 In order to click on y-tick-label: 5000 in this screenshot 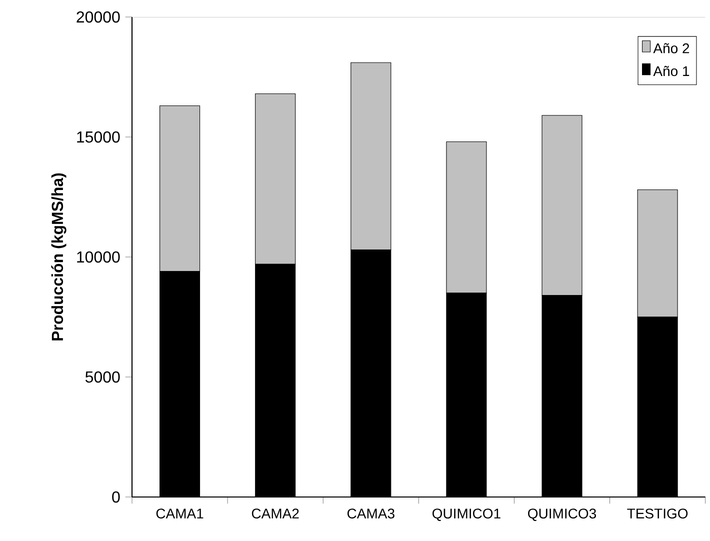, I will do `click(102, 377)`.